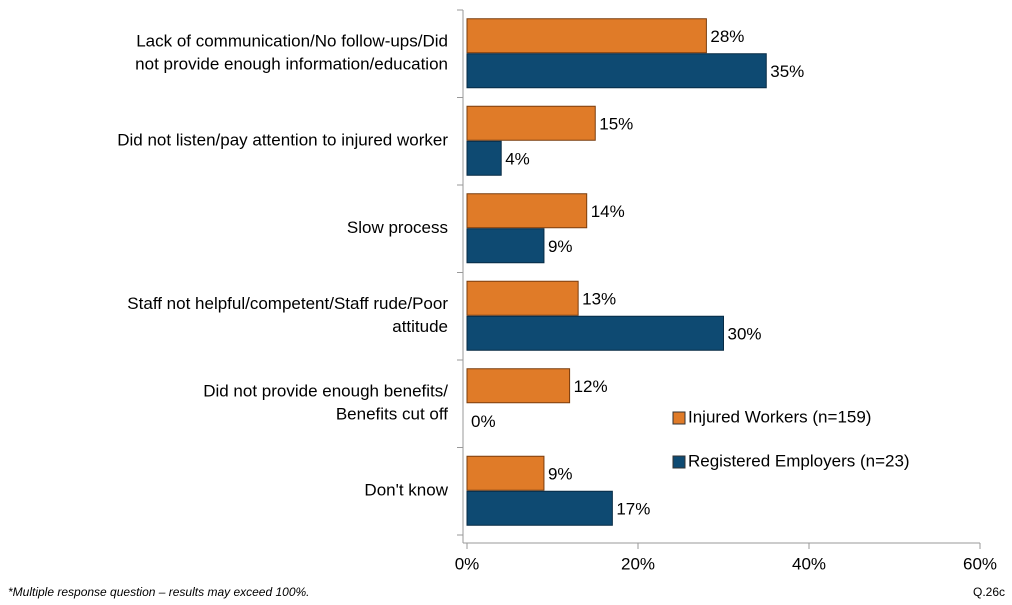  What do you see at coordinates (291, 64) in the screenshot?
I see `category-label: not provide enough information/education` at bounding box center [291, 64].